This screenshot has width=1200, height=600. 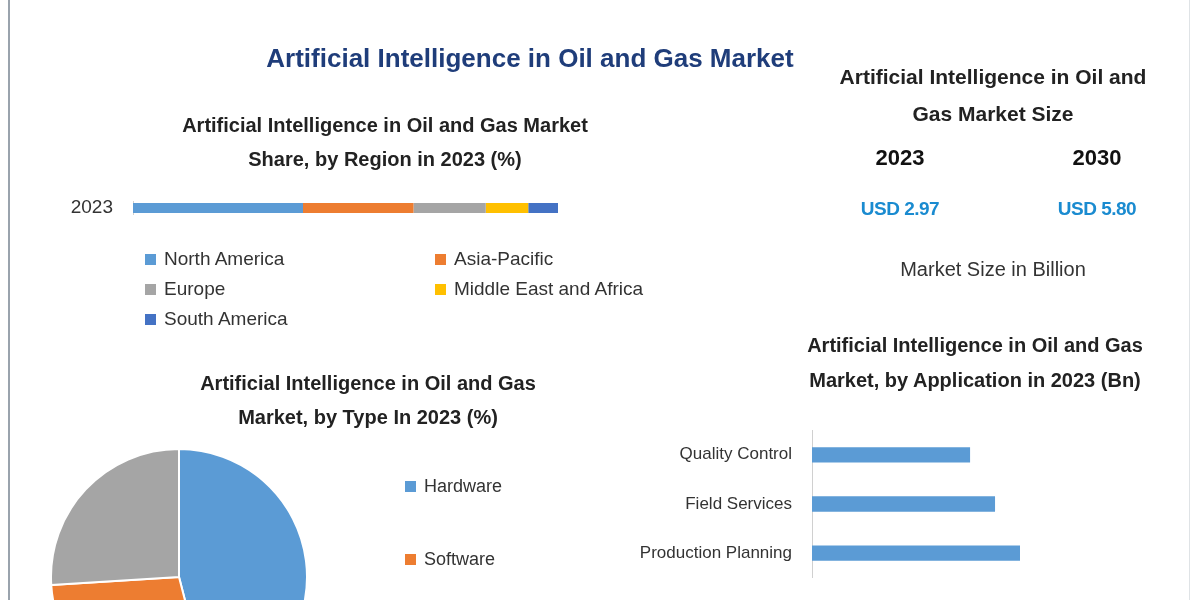 I want to click on text: USD 2.97, so click(x=900, y=209).